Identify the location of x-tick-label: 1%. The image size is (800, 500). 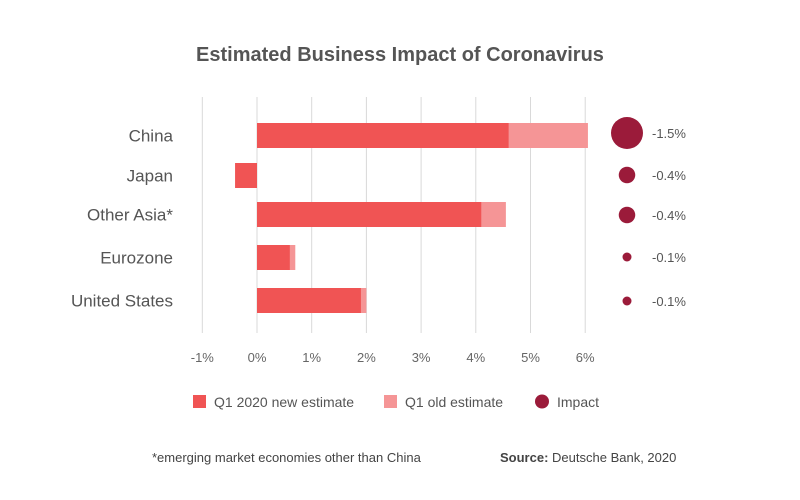
(311, 357).